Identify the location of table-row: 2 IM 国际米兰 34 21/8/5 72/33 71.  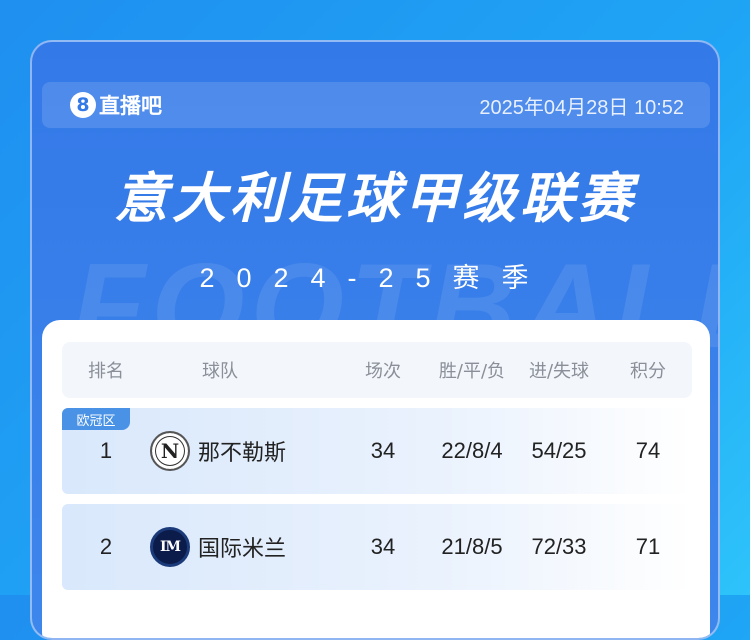
(377, 547).